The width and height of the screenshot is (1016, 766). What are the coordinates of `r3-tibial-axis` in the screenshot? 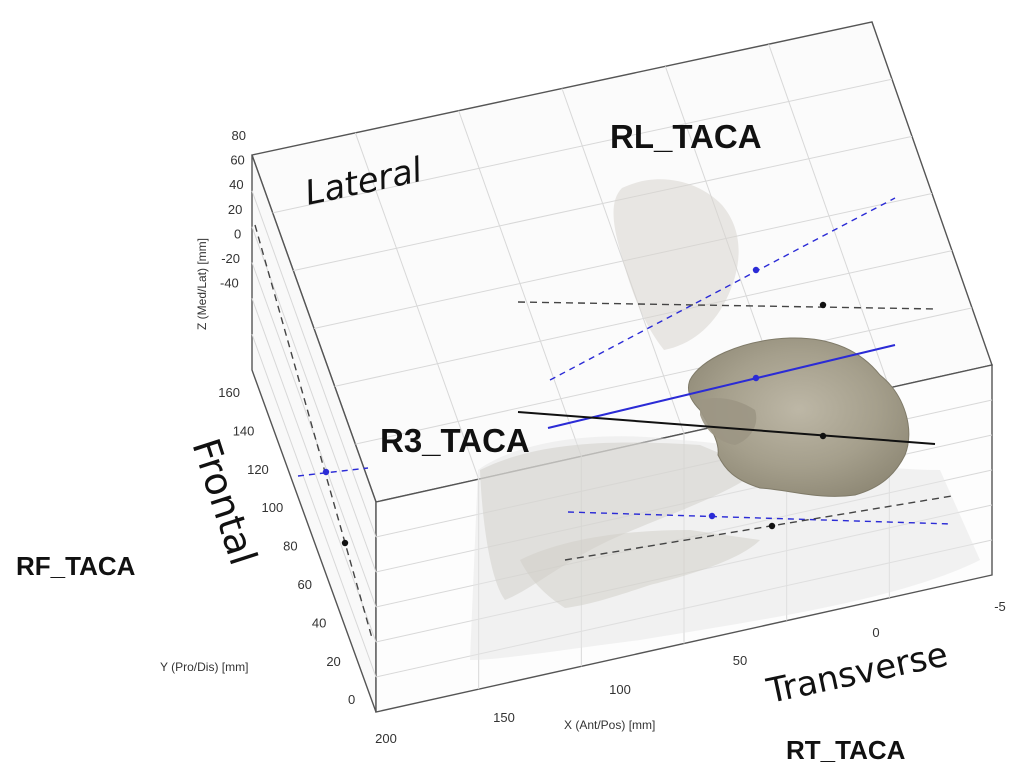 It's located at (721, 386).